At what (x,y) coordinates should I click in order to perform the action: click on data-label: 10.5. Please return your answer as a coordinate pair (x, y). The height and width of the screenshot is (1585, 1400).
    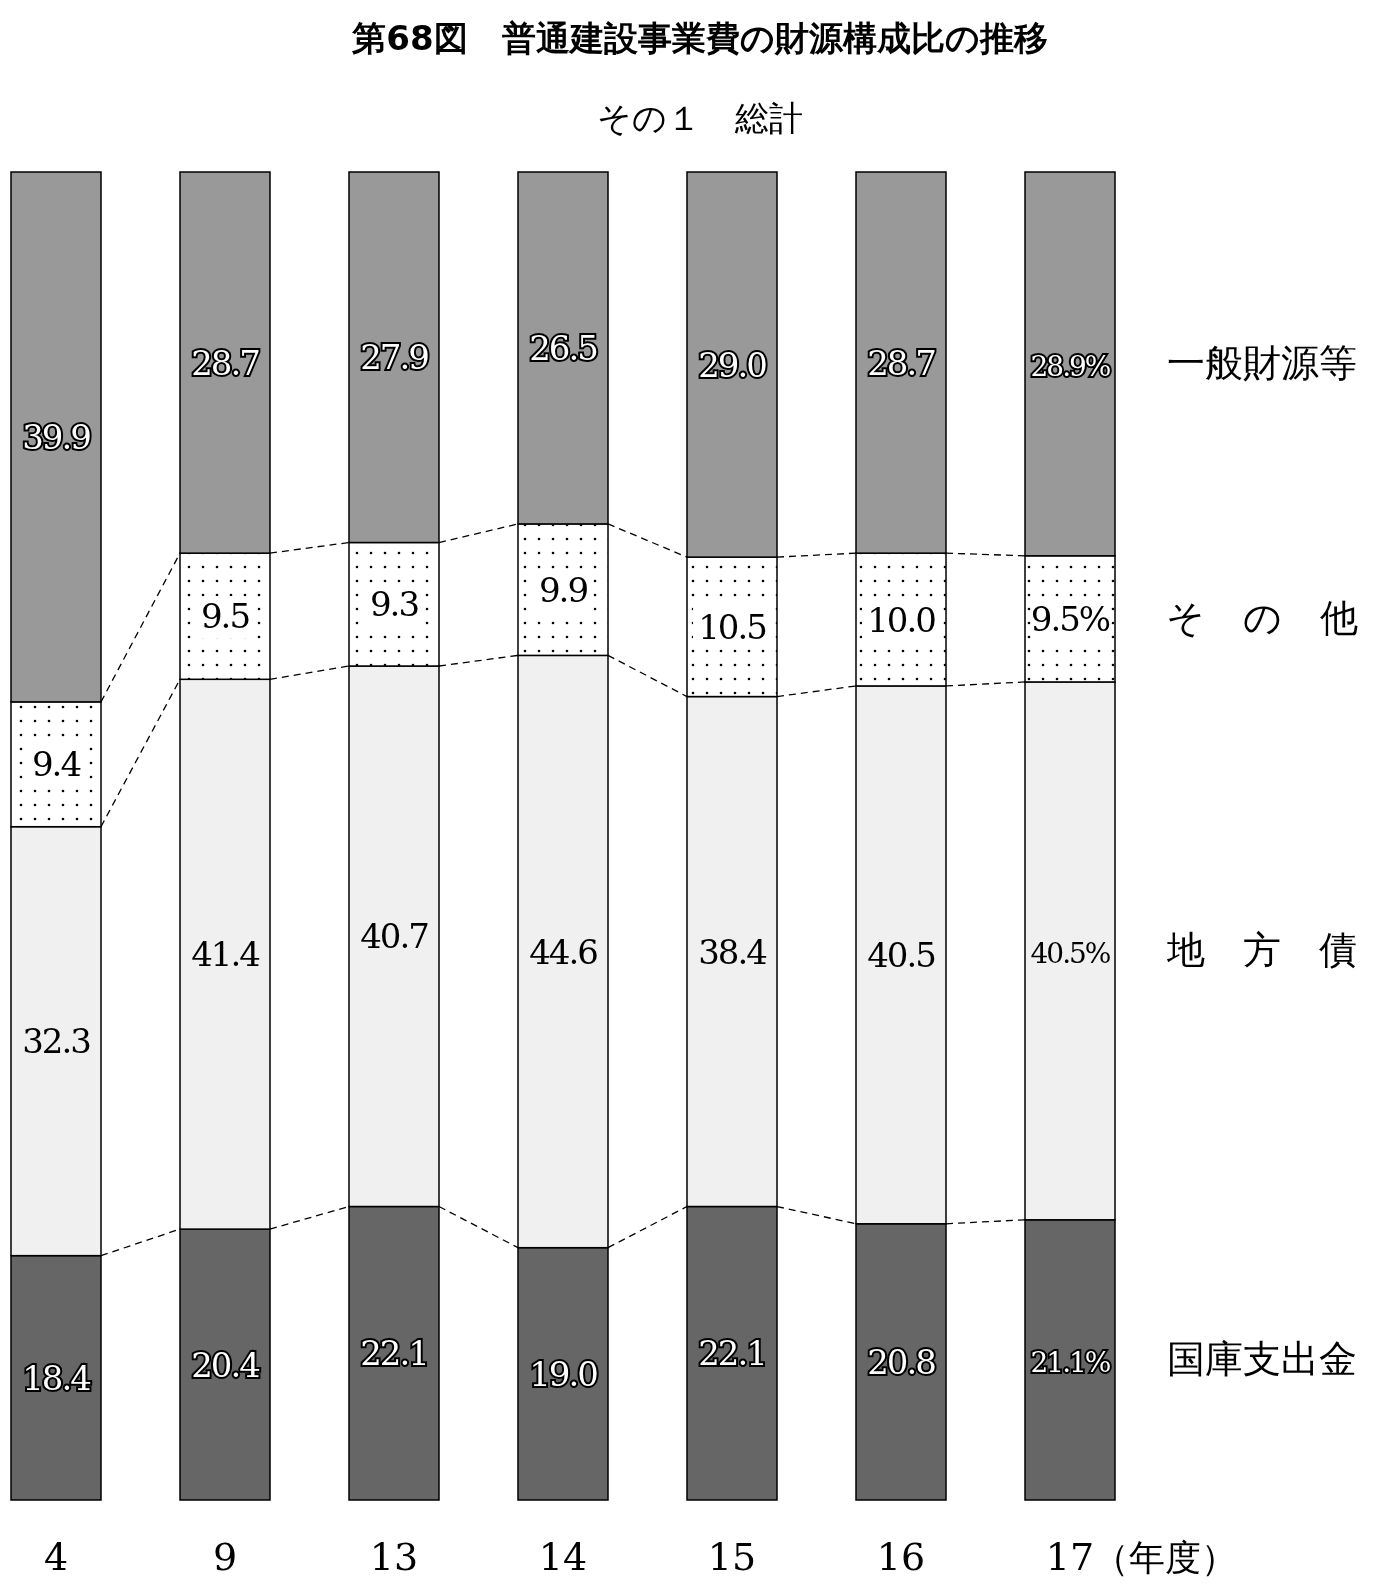
    Looking at the image, I should click on (732, 626).